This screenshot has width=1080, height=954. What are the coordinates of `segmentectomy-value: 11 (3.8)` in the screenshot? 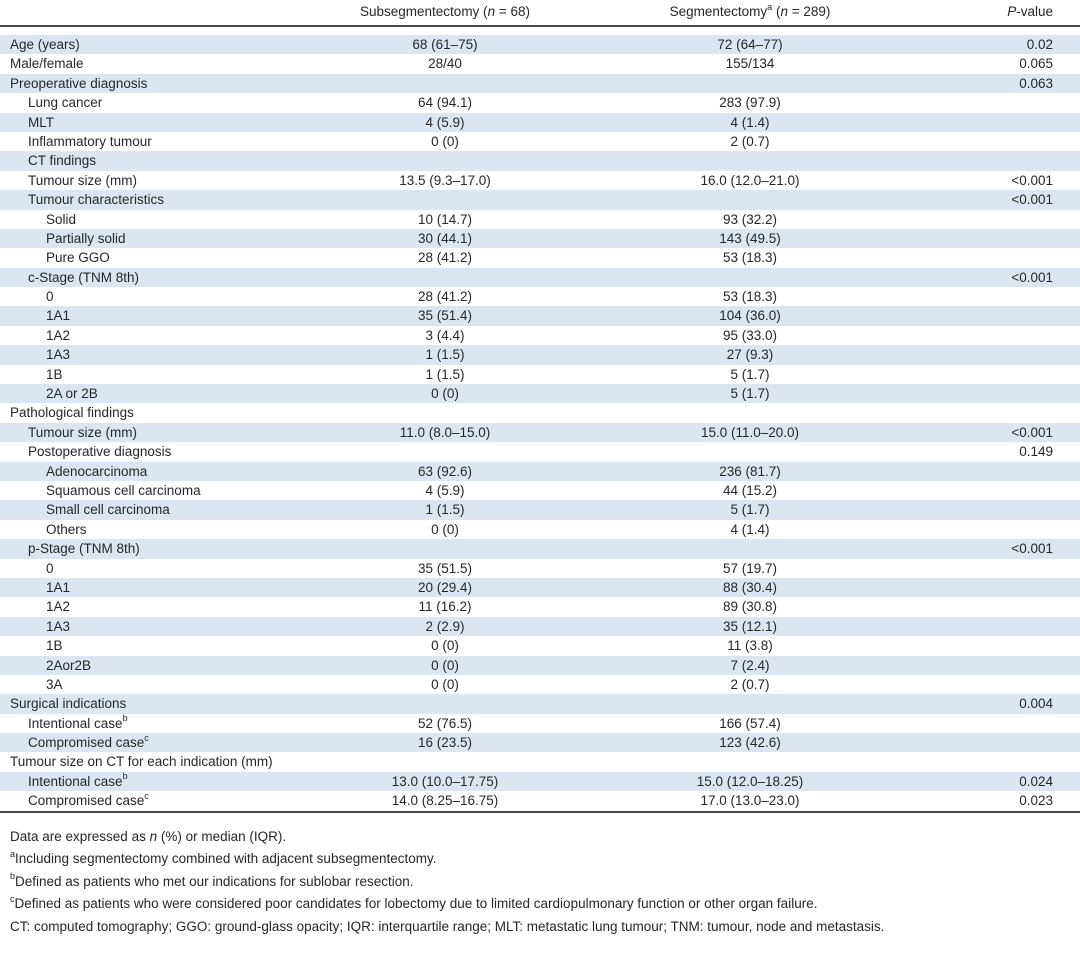 It's located at (750, 646).